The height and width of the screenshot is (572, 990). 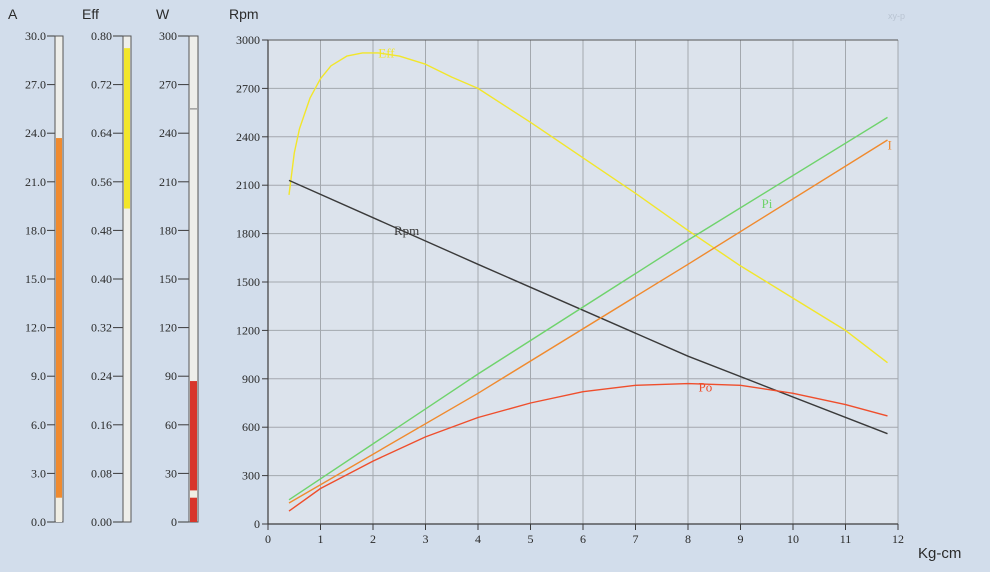 I want to click on gauge-tick-label: 27.0, so click(x=35, y=85).